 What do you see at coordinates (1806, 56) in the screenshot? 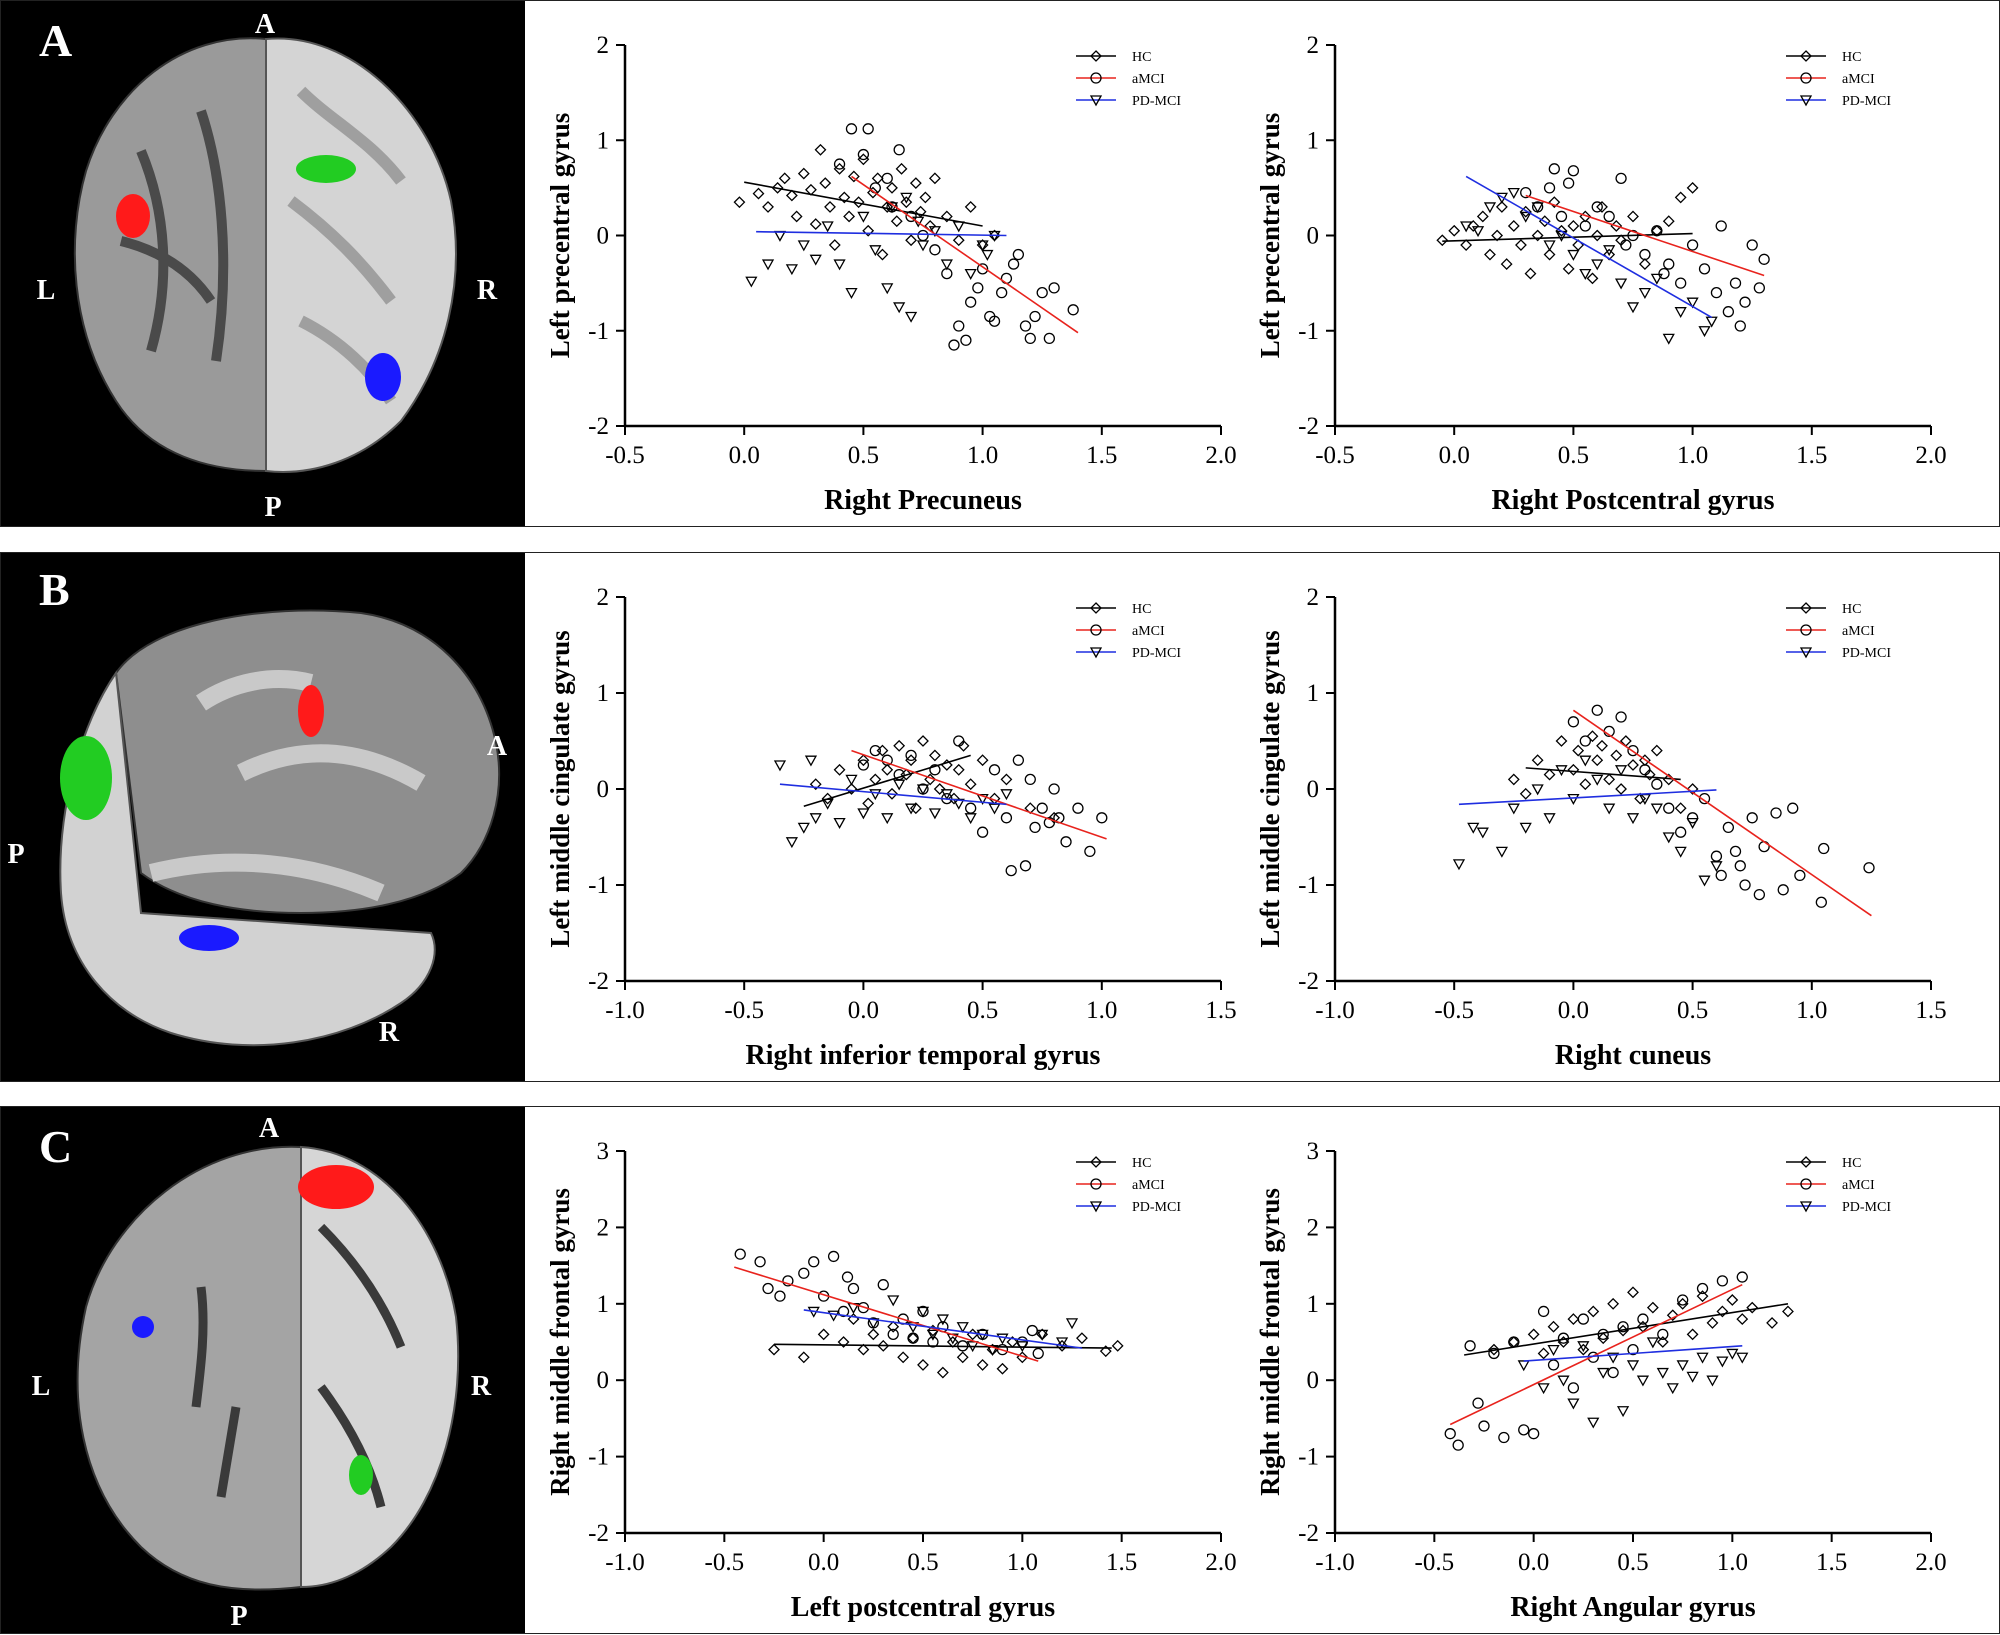
I see `legend-marker-hc` at bounding box center [1806, 56].